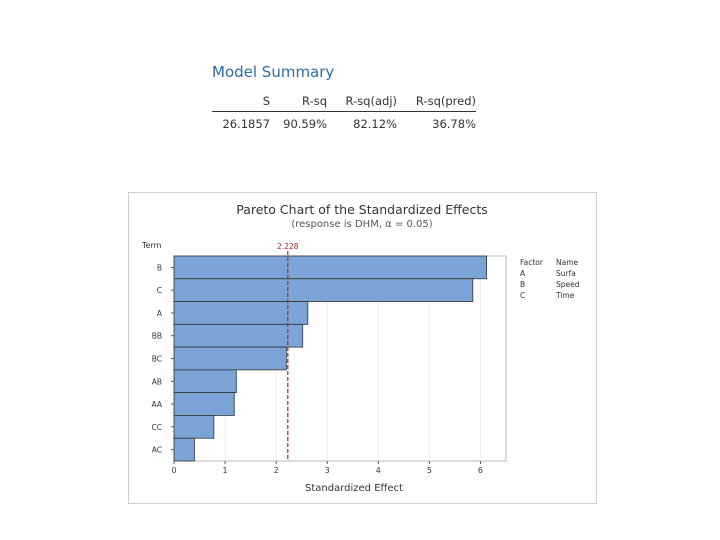 The image size is (720, 540). I want to click on x-tick-label: 5, so click(429, 470).